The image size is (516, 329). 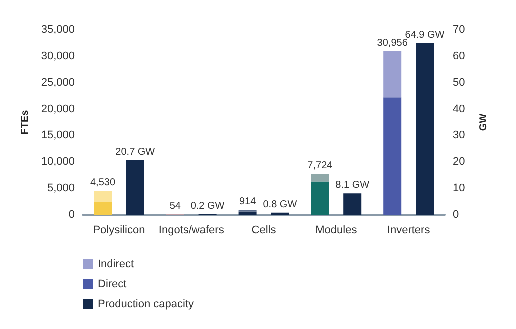 I want to click on x-tick-label: Polysilicon, so click(x=119, y=230).